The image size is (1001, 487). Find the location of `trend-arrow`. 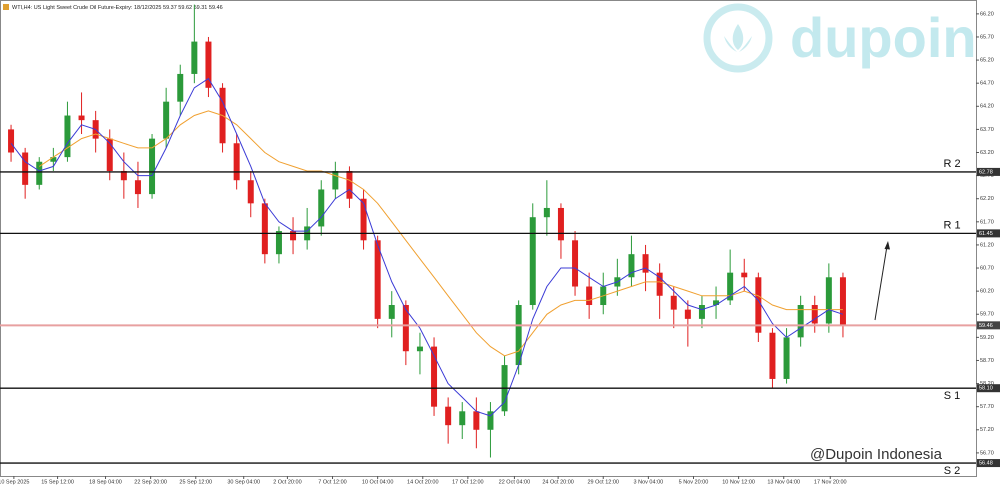

trend-arrow is located at coordinates (882, 281).